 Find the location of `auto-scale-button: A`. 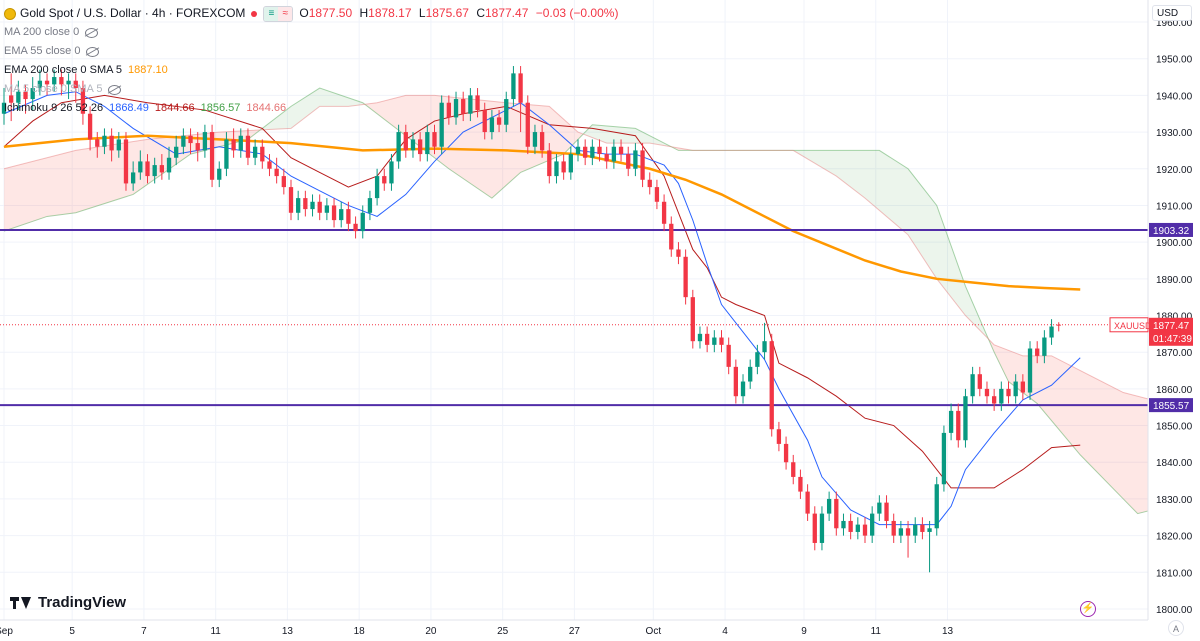

auto-scale-button: A is located at coordinates (1176, 628).